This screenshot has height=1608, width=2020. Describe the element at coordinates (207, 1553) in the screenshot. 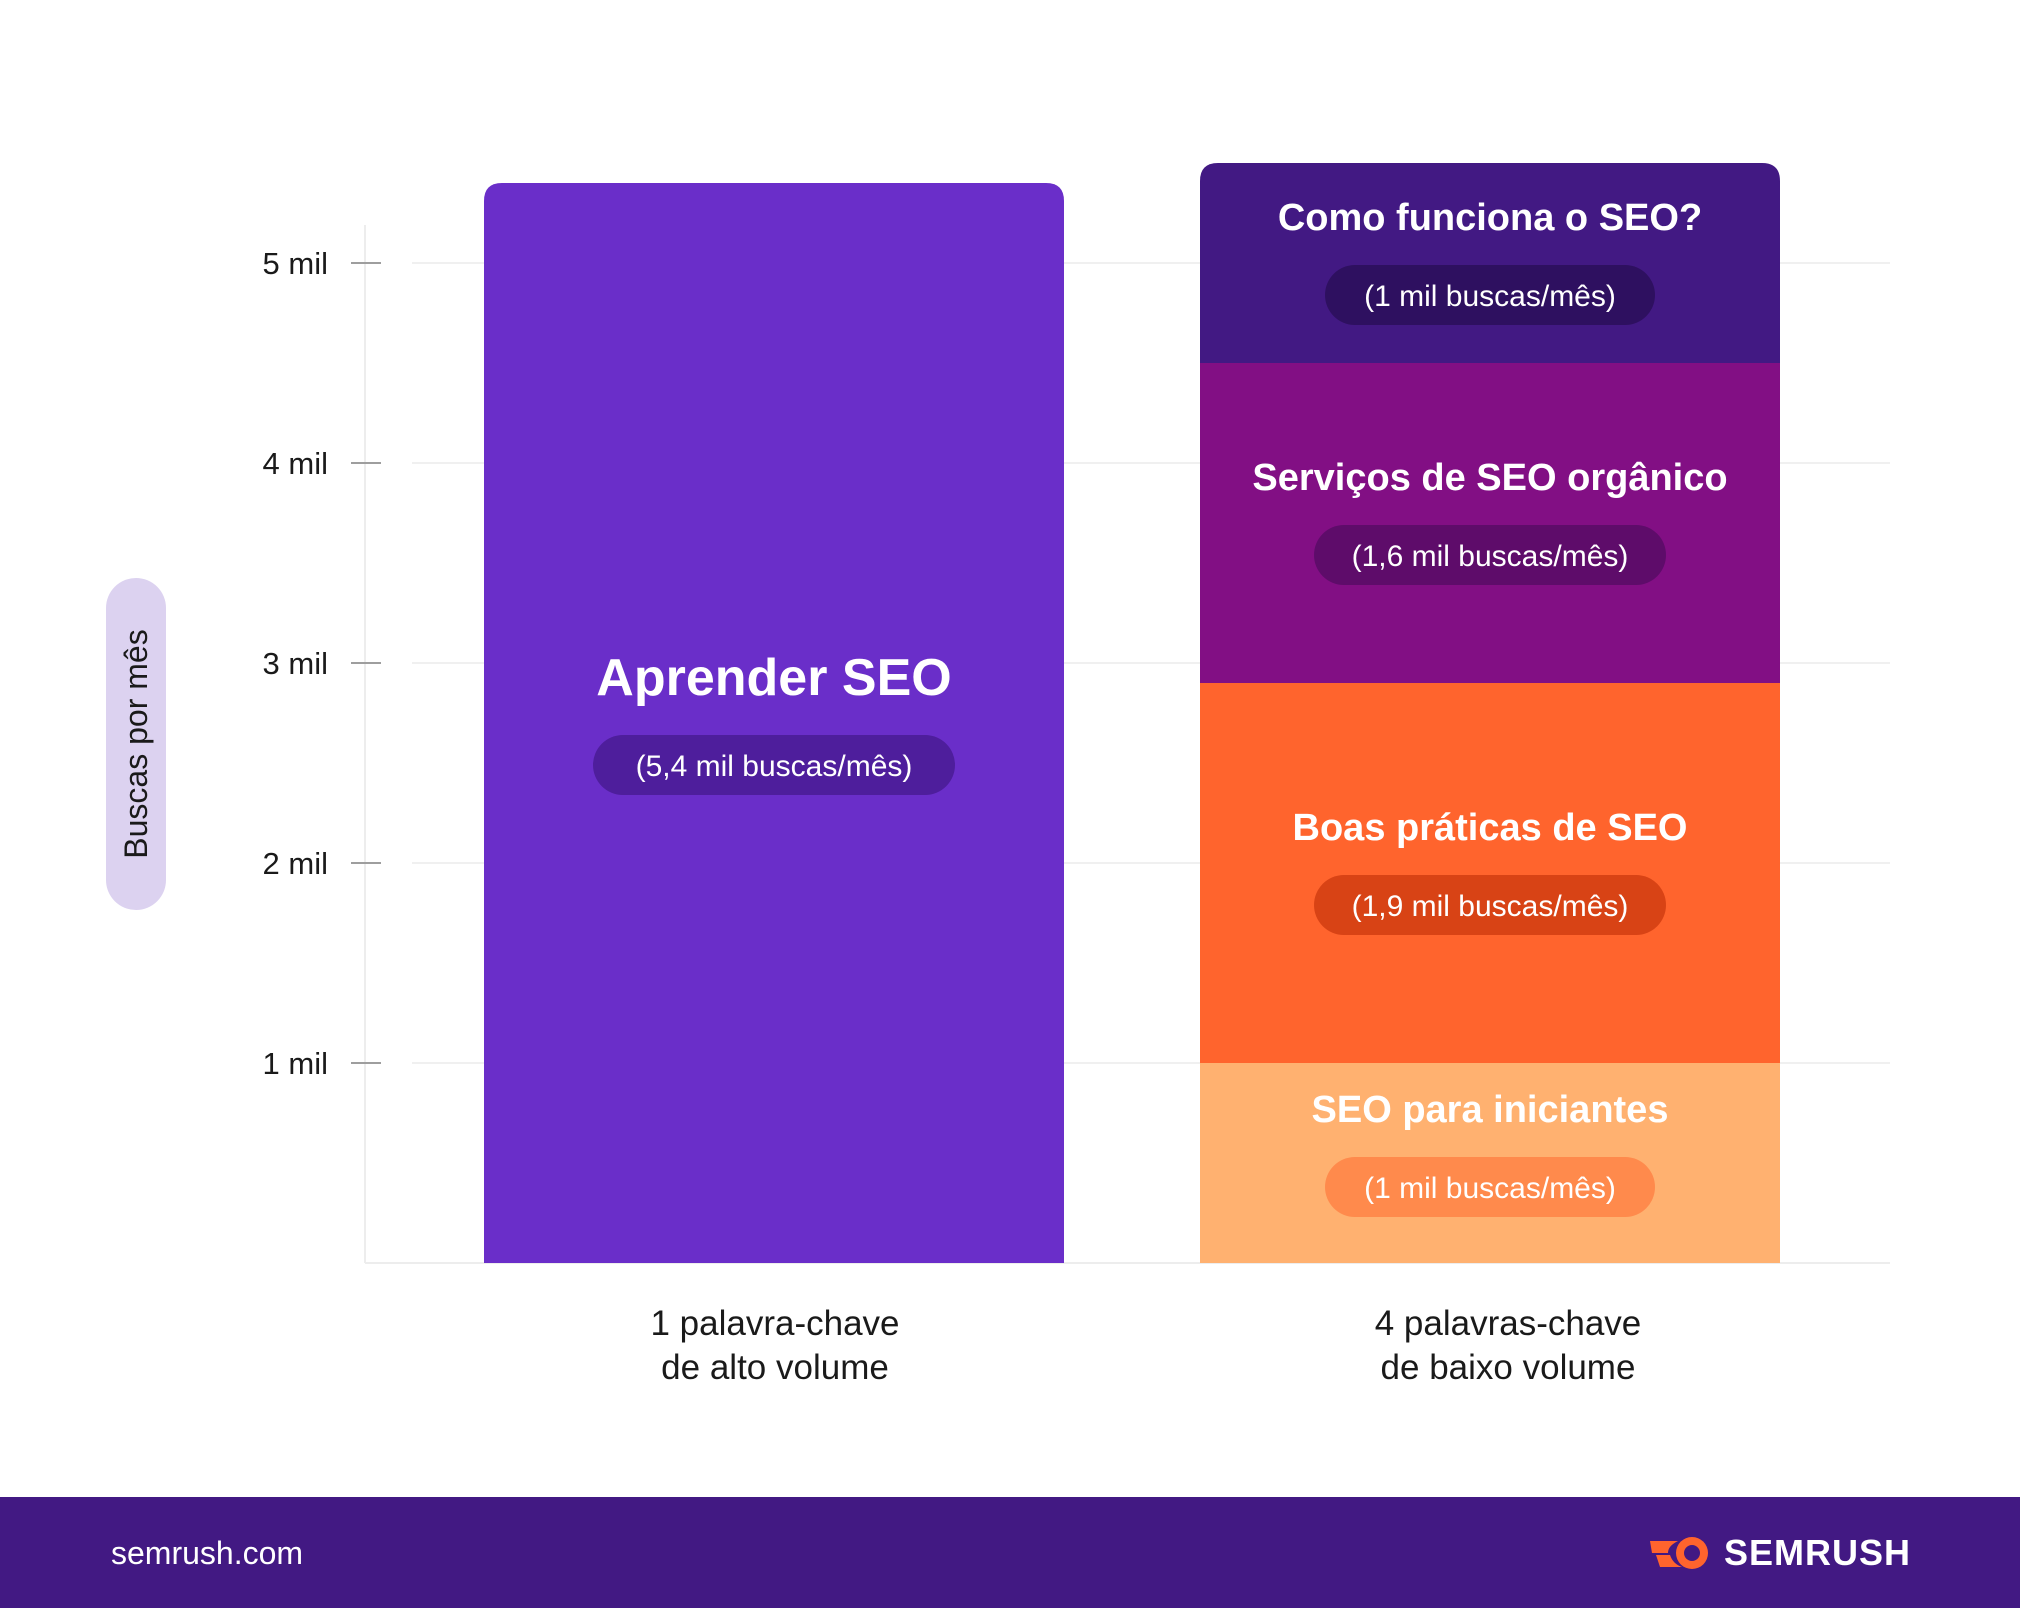

I see `footer-site: semrush.com` at that location.